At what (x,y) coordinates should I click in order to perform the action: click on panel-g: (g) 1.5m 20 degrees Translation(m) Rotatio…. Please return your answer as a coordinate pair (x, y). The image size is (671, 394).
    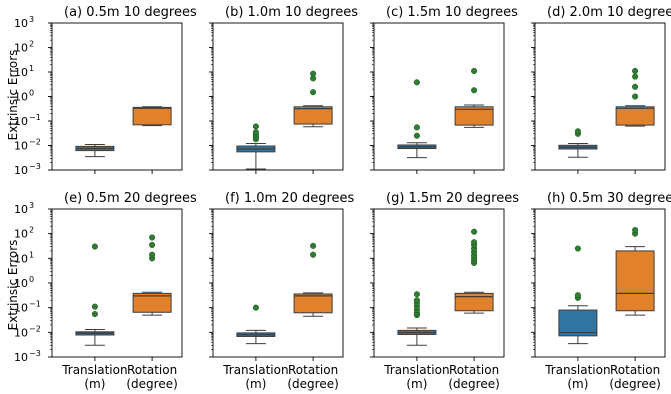
    Looking at the image, I should click on (444, 291).